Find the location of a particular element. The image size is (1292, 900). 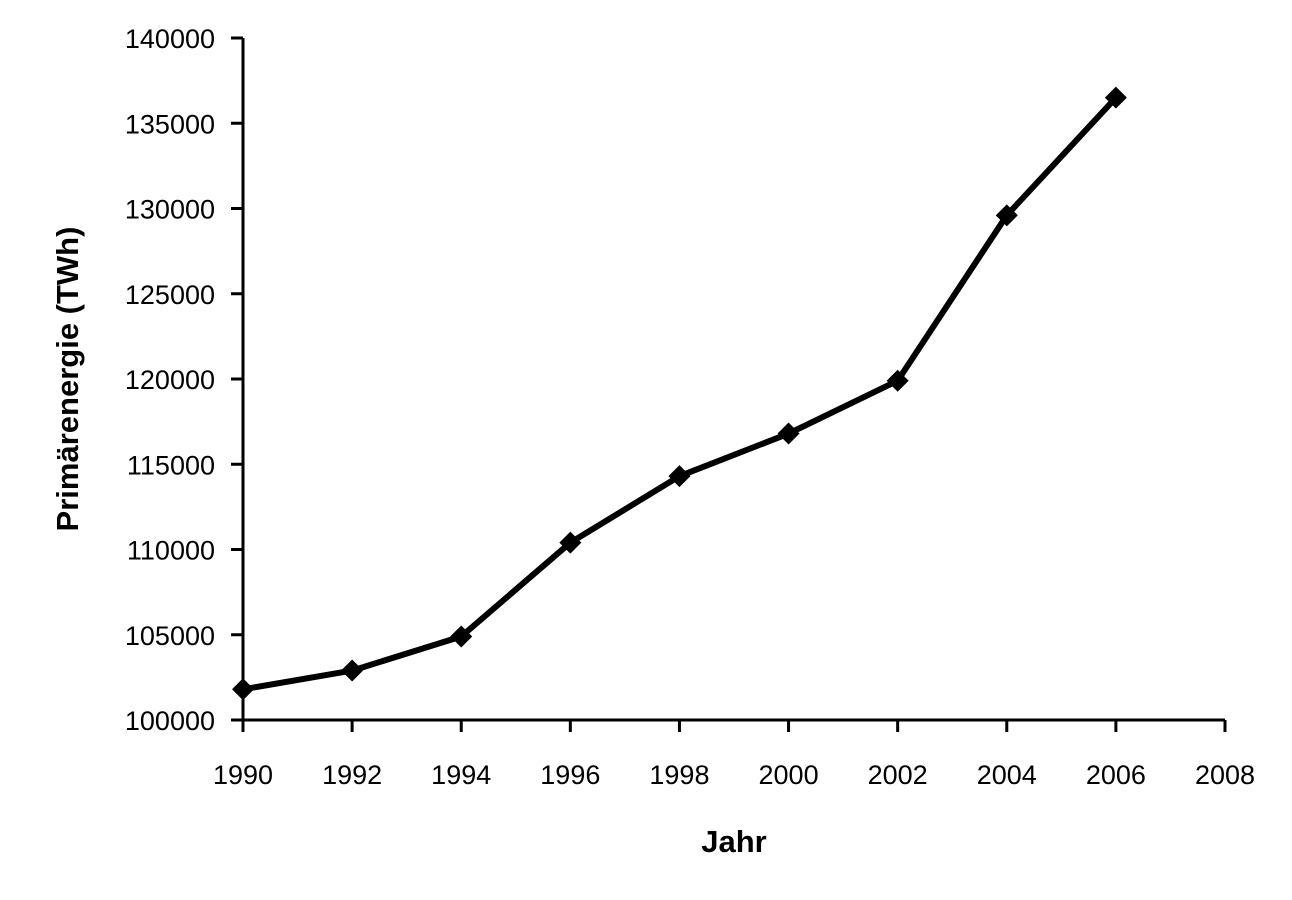

x-tick-label: 2008 is located at coordinates (1225, 775).